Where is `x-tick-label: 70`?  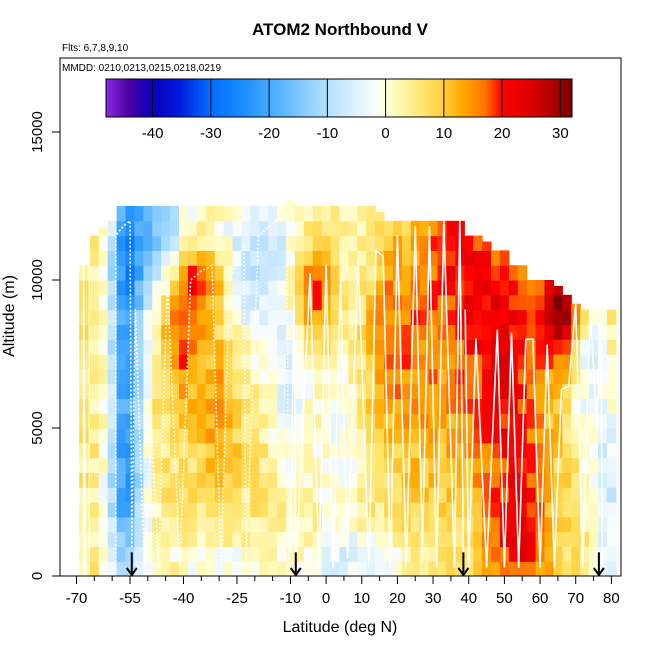 x-tick-label: 70 is located at coordinates (575, 598).